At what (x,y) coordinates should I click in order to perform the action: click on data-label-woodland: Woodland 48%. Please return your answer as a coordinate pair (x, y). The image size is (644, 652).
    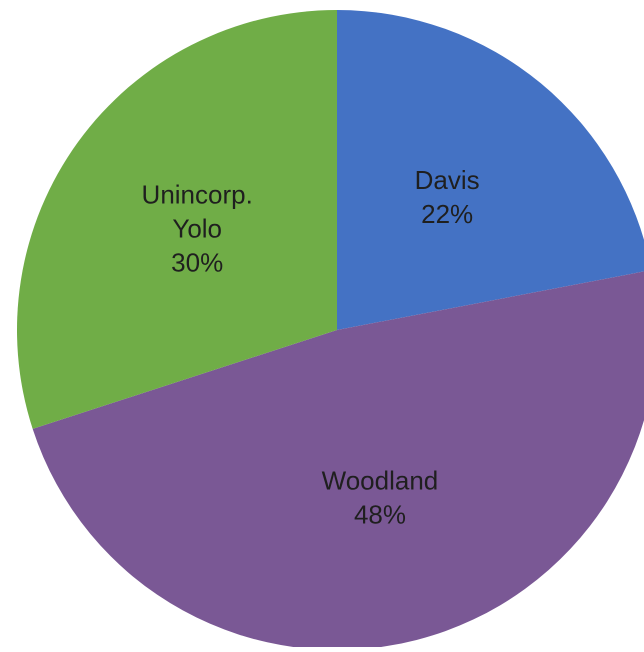
    Looking at the image, I should click on (380, 497).